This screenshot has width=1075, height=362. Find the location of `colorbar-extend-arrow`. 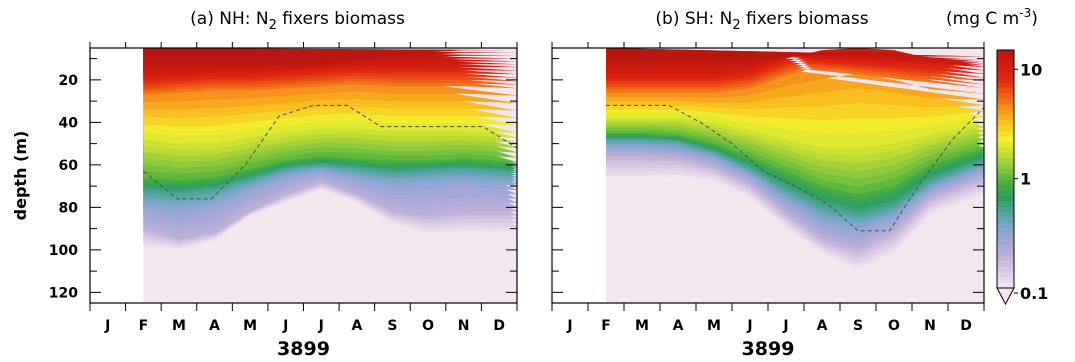

colorbar-extend-arrow is located at coordinates (1005, 296).